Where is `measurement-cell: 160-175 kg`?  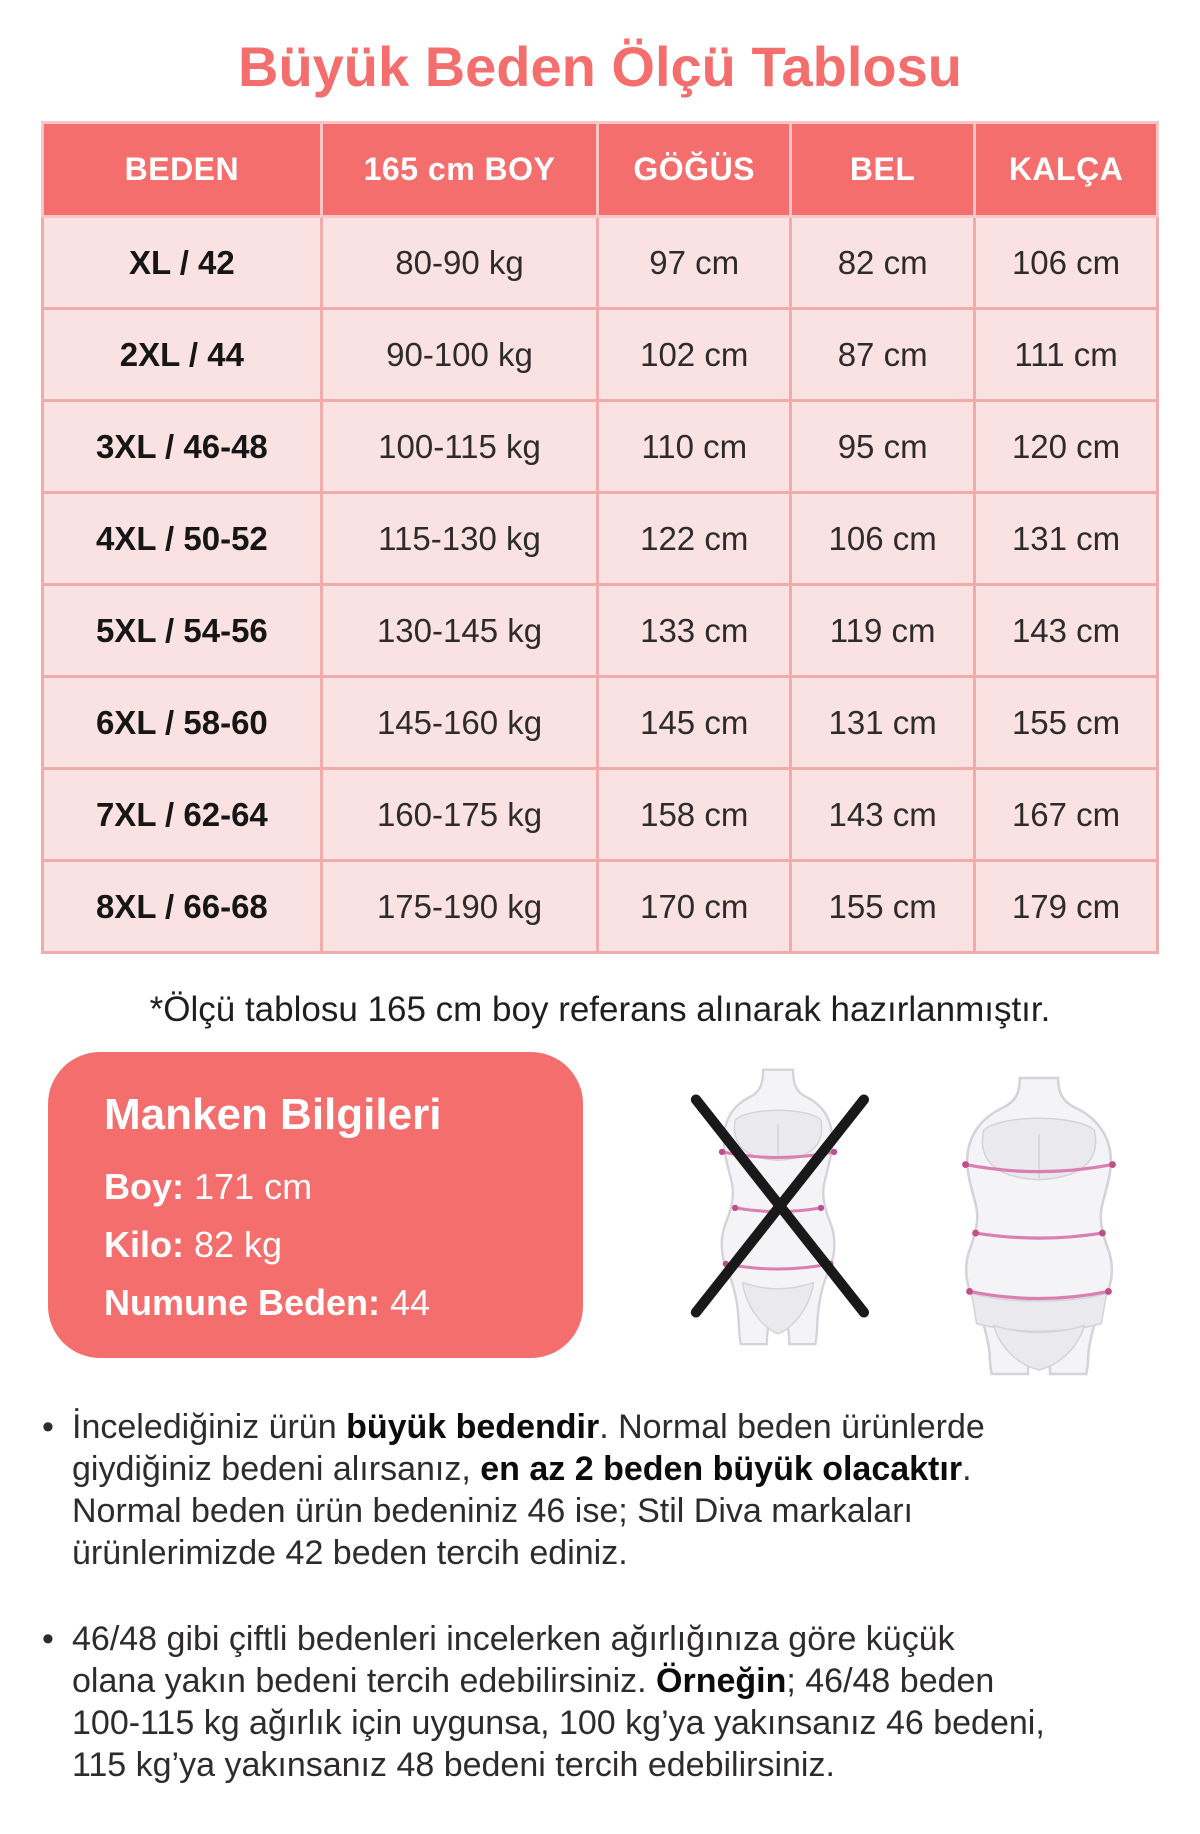
measurement-cell: 160-175 kg is located at coordinates (459, 814).